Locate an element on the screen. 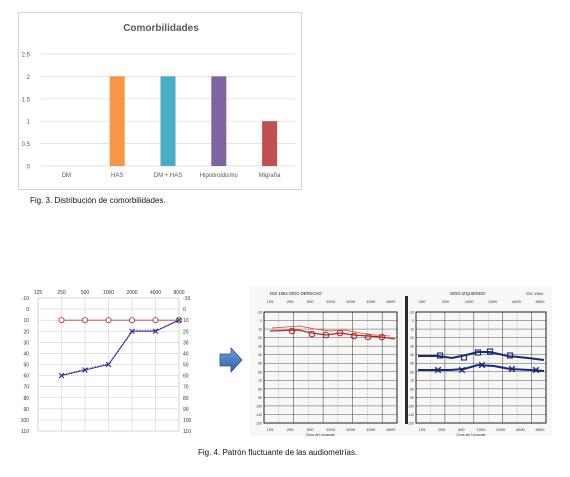 The image size is (570, 477). y-tick-label-left: 10 is located at coordinates (26, 321).